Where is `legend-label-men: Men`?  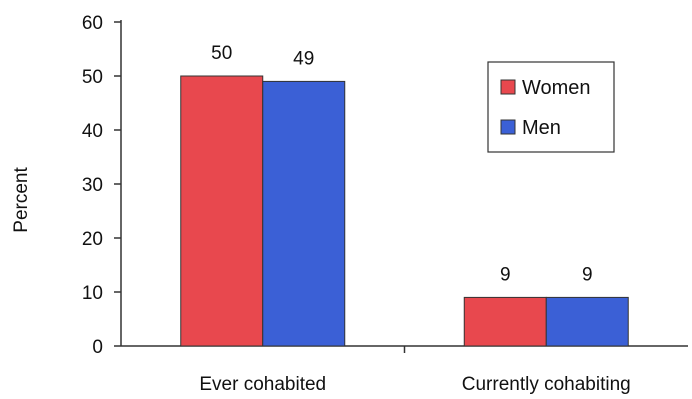 legend-label-men: Men is located at coordinates (541, 128).